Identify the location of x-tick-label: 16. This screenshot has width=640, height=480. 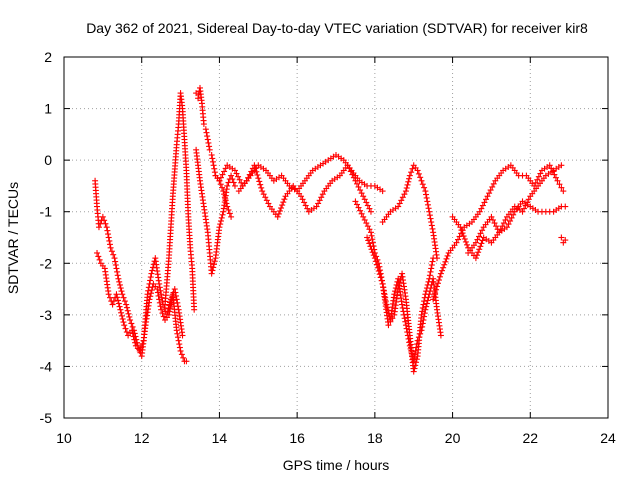
(297, 438).